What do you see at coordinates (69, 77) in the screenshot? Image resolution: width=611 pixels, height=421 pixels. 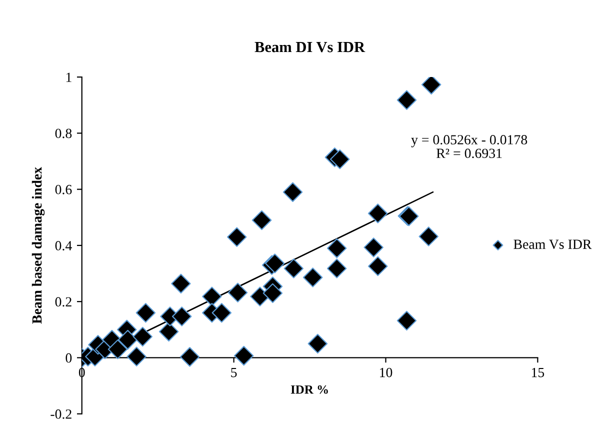 I see `y-tick-label: 1` at bounding box center [69, 77].